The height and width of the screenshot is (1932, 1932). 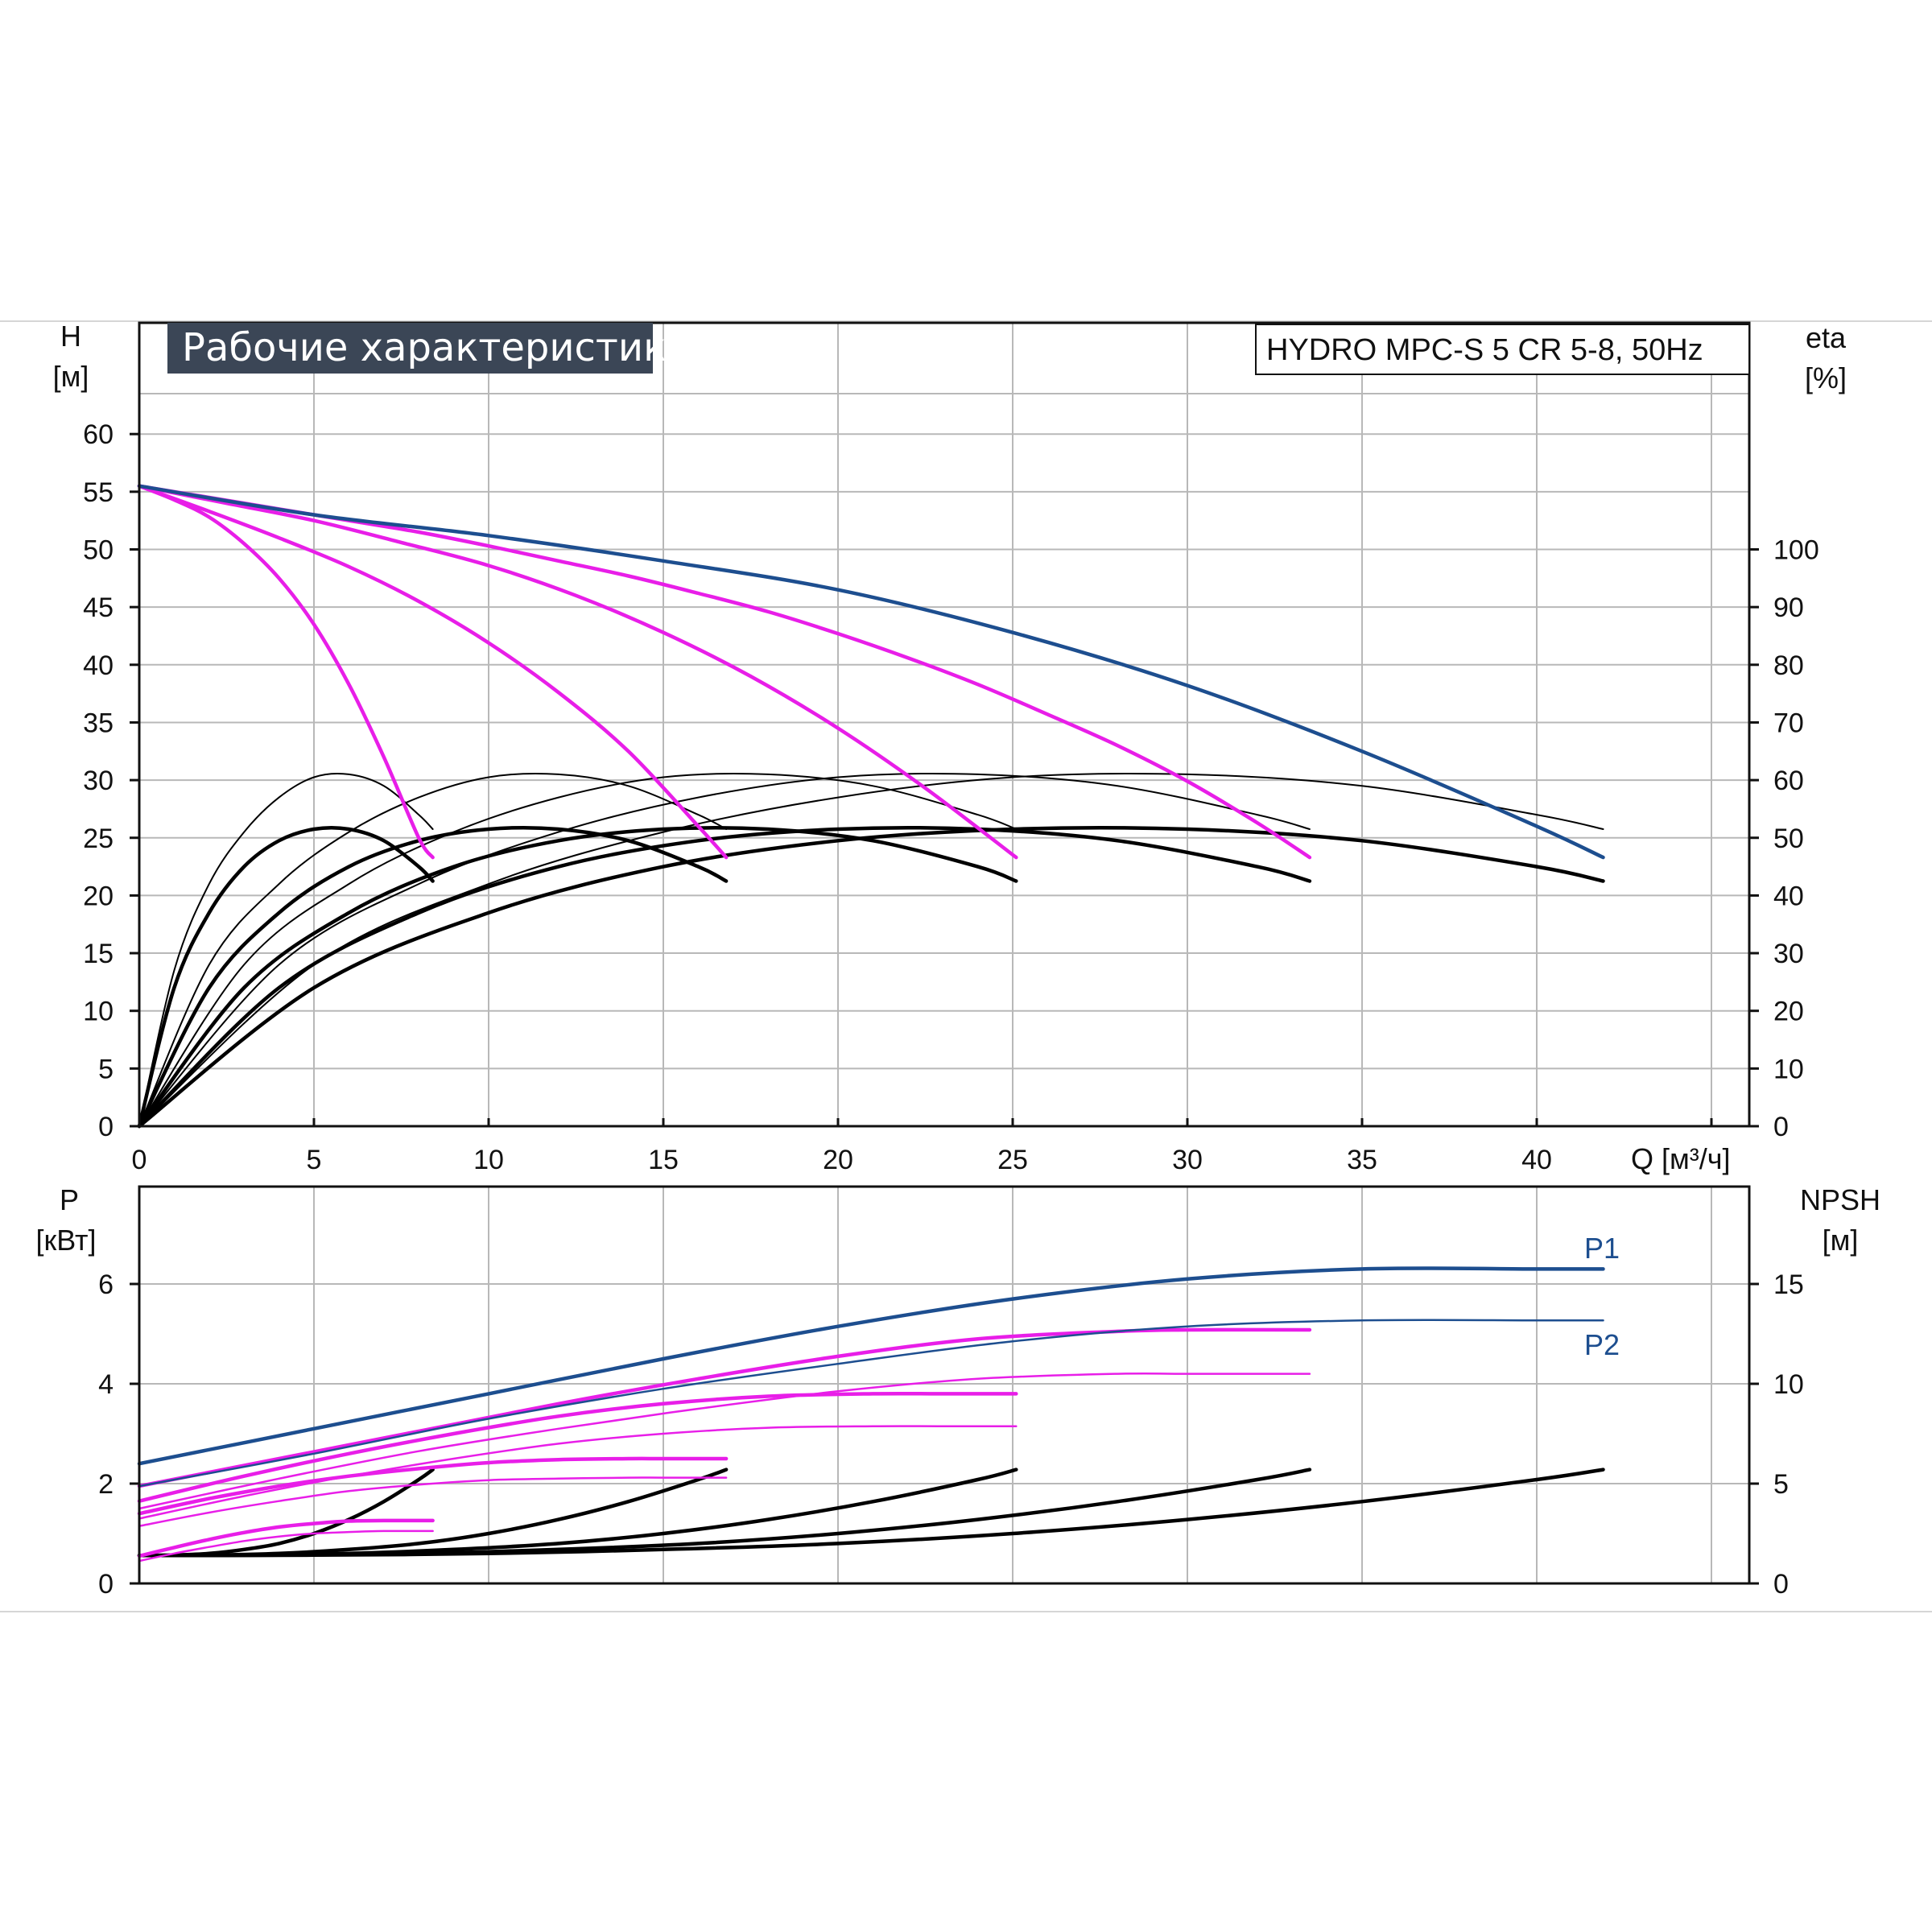 I want to click on y2-tick-label: 70, so click(x=1788, y=723).